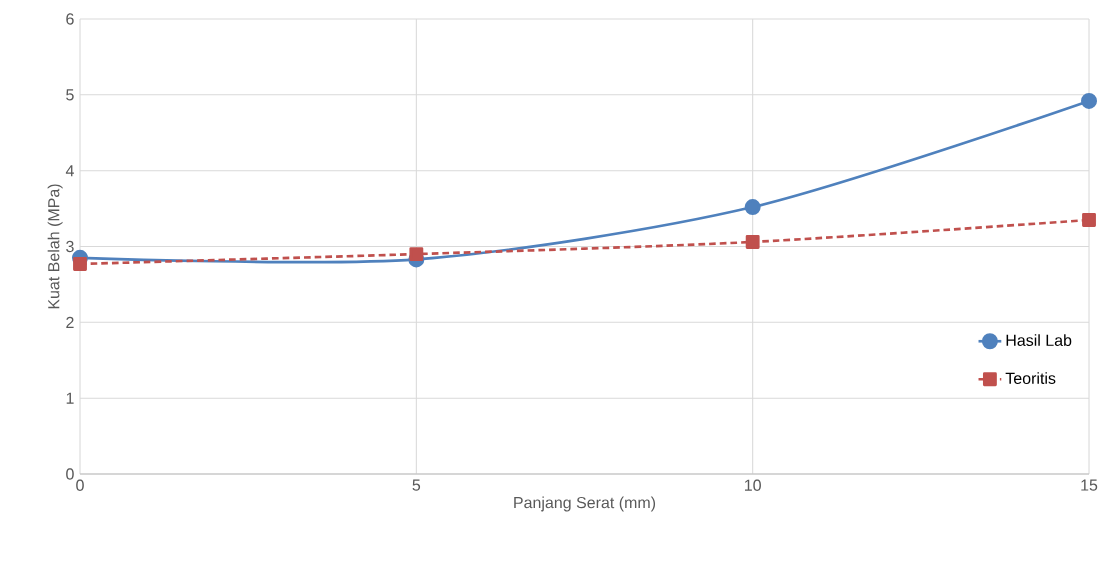 The image size is (1111, 561). I want to click on x-axis-title: Panjang Serat (mm), so click(585, 504).